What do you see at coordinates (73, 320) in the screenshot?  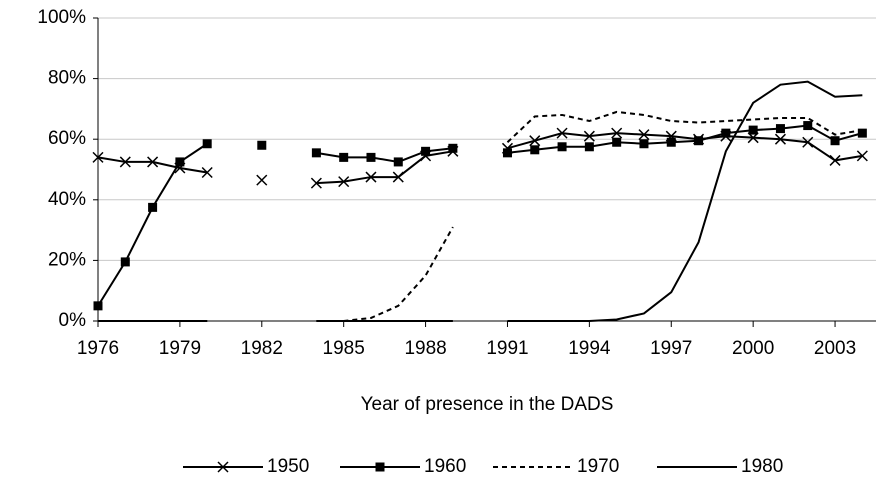 I see `y-tick-label: 0%` at bounding box center [73, 320].